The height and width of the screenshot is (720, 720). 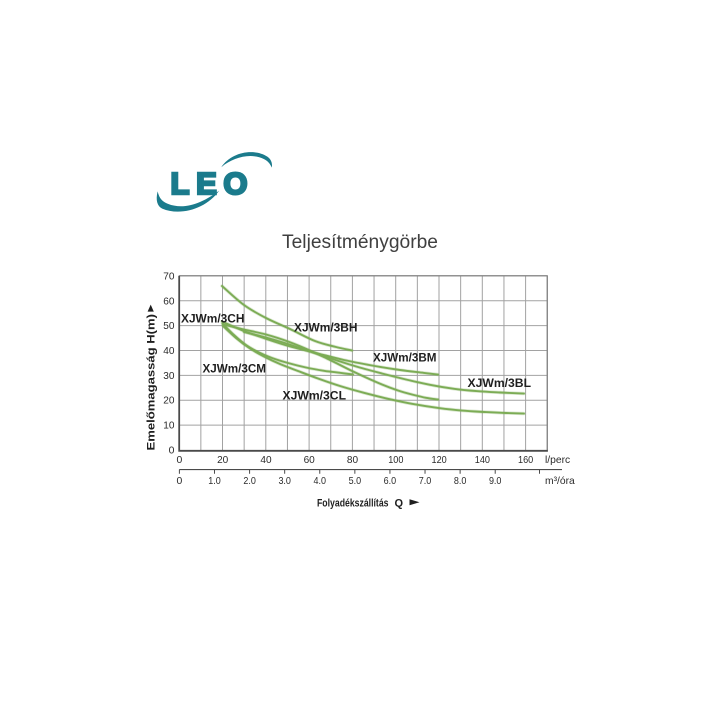 I want to click on svg-text: XJWm/3BM, so click(x=405, y=358).